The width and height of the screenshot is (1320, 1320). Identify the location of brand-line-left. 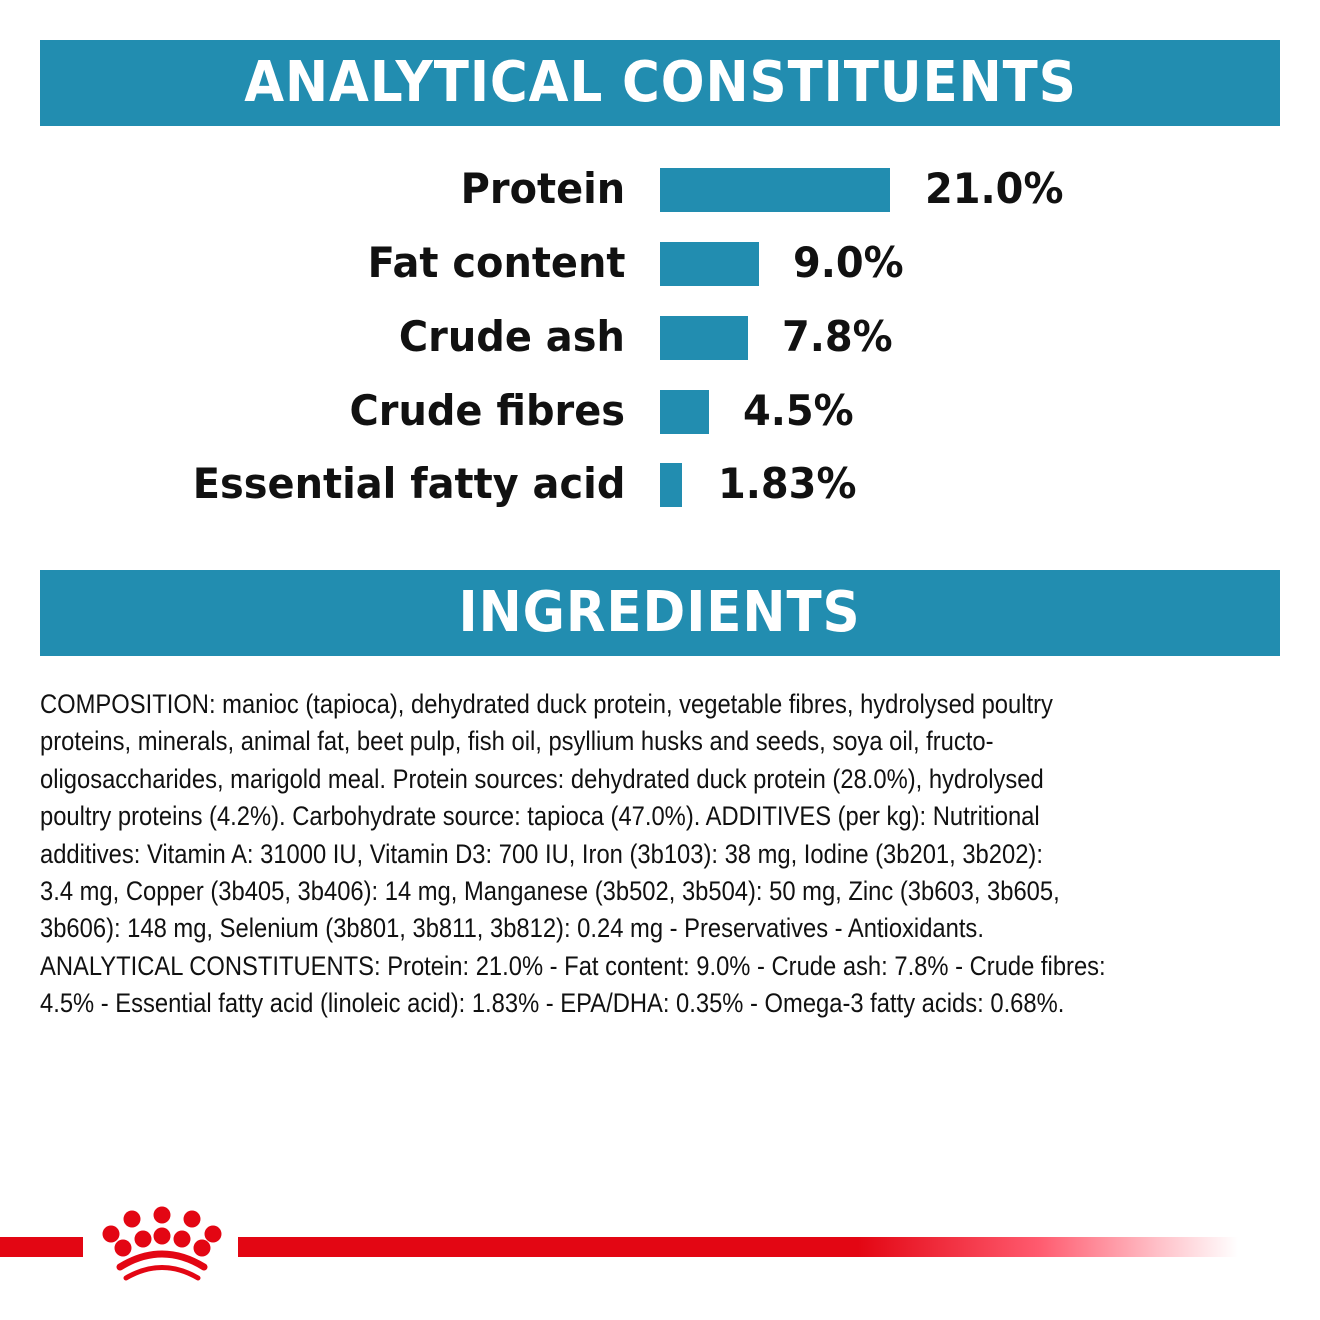
(41, 1247).